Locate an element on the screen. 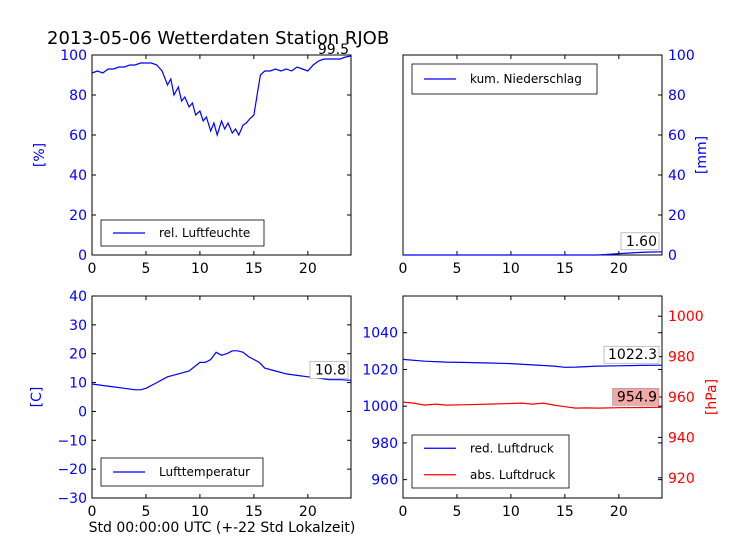  y-tick-label: 980 is located at coordinates (384, 444).